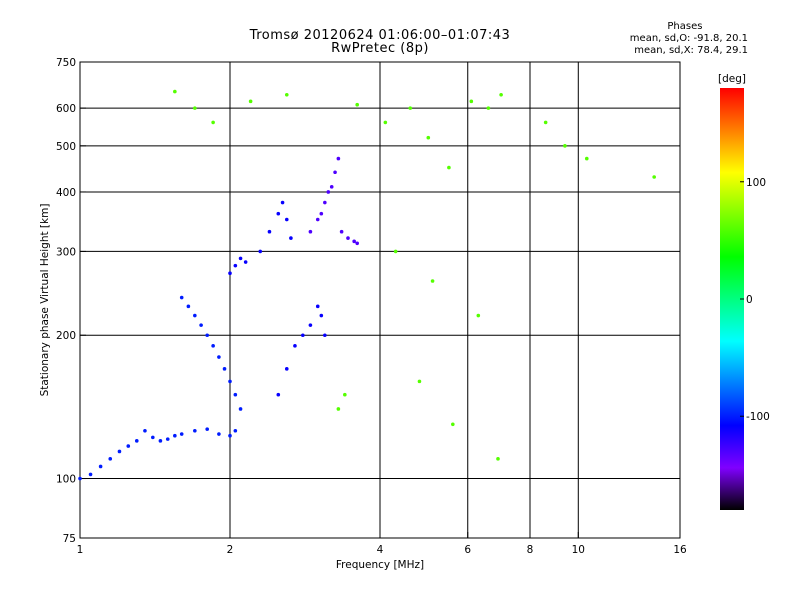  I want to click on phase-stats-heading: Phases, so click(685, 26).